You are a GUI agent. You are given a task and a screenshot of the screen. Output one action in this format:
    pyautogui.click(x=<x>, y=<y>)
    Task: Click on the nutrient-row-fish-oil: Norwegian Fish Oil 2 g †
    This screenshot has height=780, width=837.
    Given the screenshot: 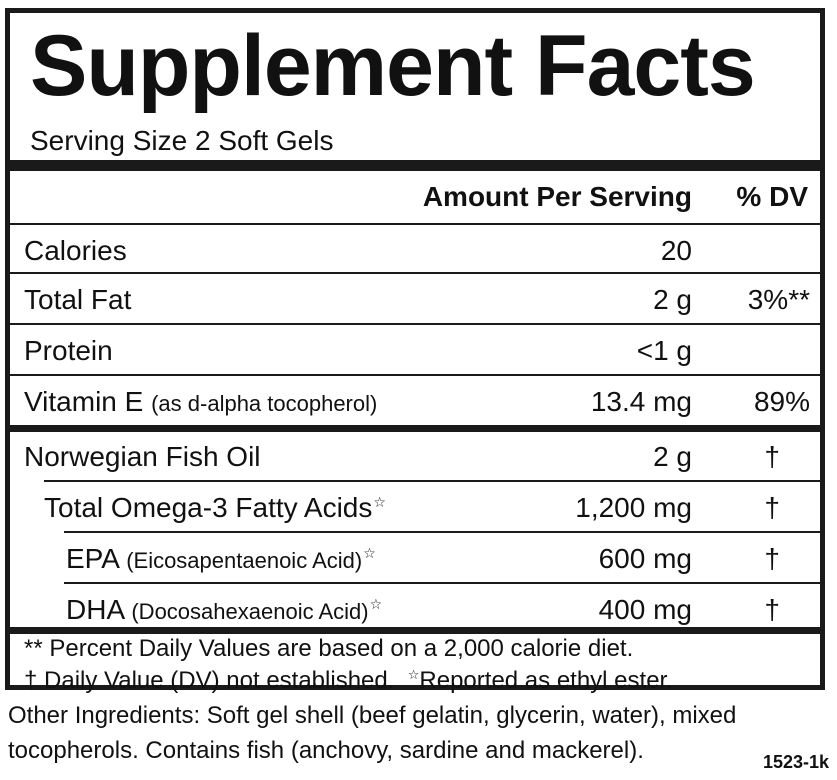 What is the action you would take?
    pyautogui.click(x=415, y=456)
    